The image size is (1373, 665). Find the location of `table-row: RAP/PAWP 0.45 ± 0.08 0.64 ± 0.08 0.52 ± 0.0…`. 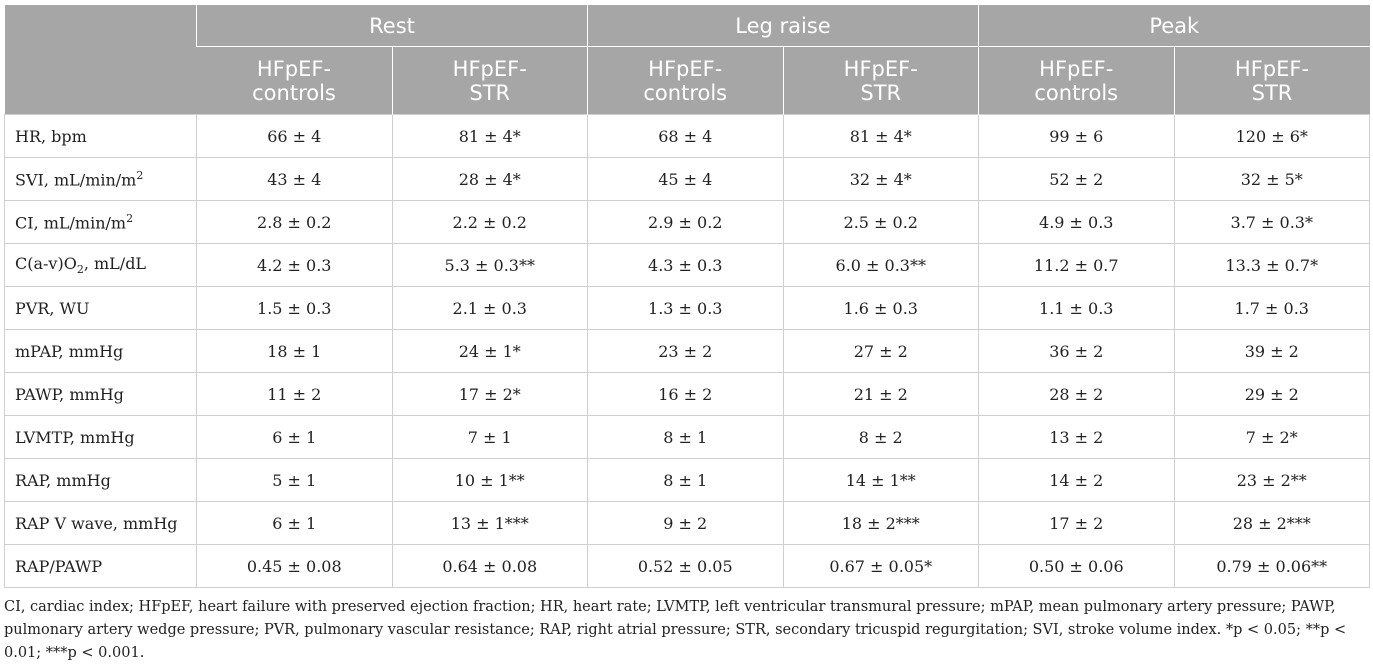

table-row: RAP/PAWP 0.45 ± 0.08 0.64 ± 0.08 0.52 ± 0.0… is located at coordinates (687, 566).